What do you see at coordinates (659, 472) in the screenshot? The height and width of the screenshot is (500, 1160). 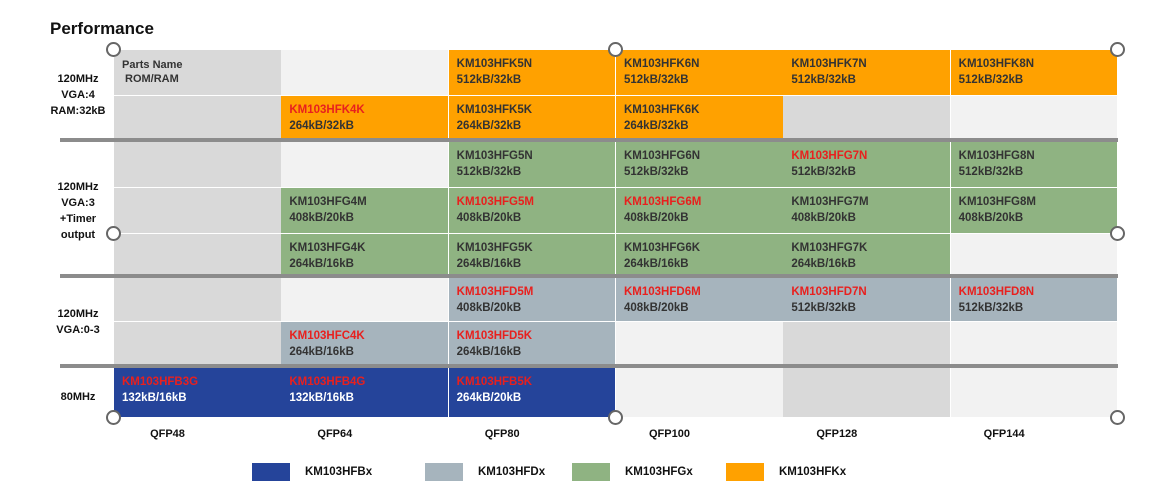 I see `legend-label: KM103HFGx` at bounding box center [659, 472].